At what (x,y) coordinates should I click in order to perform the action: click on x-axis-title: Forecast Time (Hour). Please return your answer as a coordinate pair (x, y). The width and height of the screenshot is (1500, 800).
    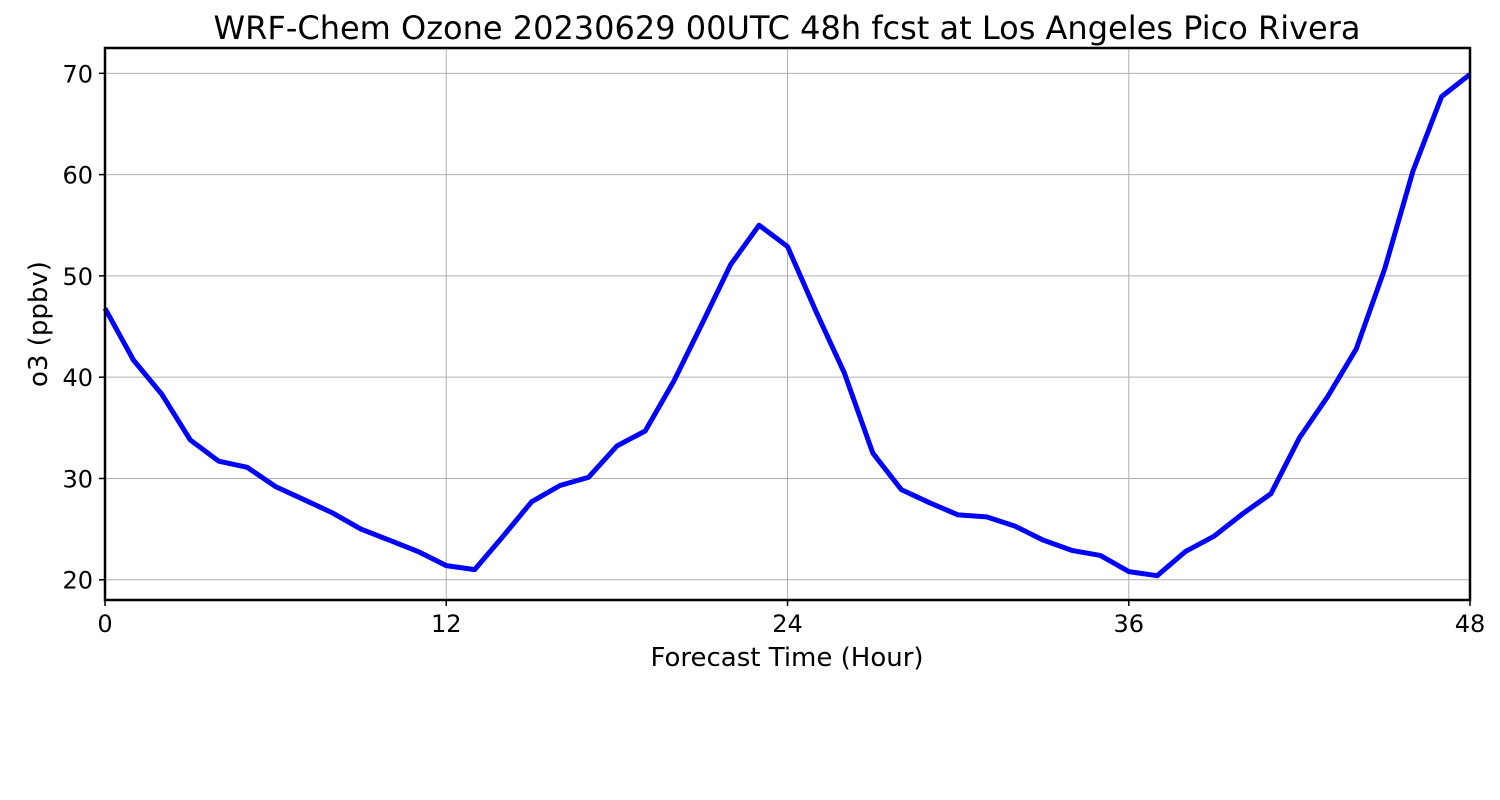
    Looking at the image, I should click on (786, 658).